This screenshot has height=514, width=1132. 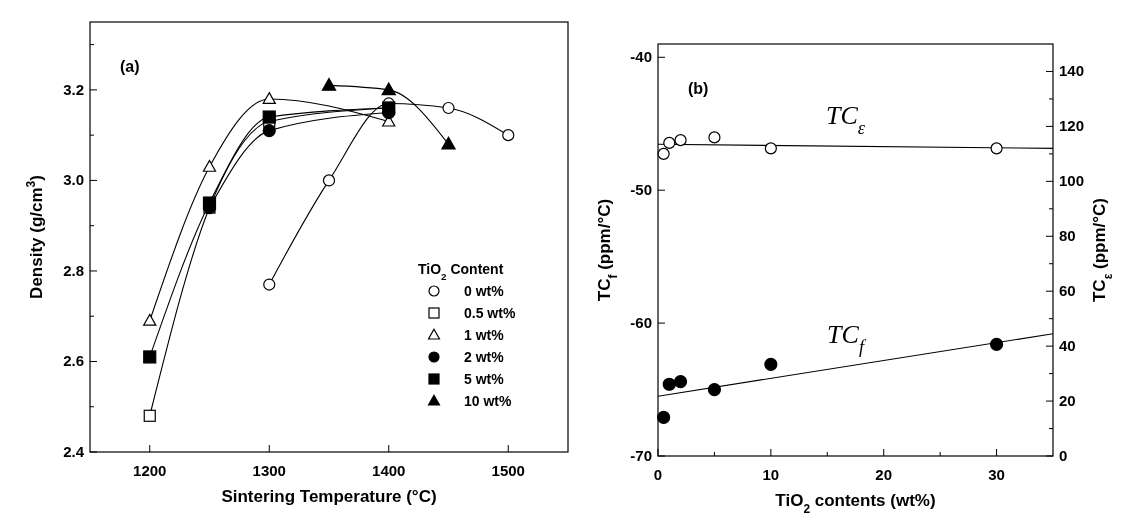 I want to click on x-axis-title: Sintering Temperature (°C), so click(x=329, y=496).